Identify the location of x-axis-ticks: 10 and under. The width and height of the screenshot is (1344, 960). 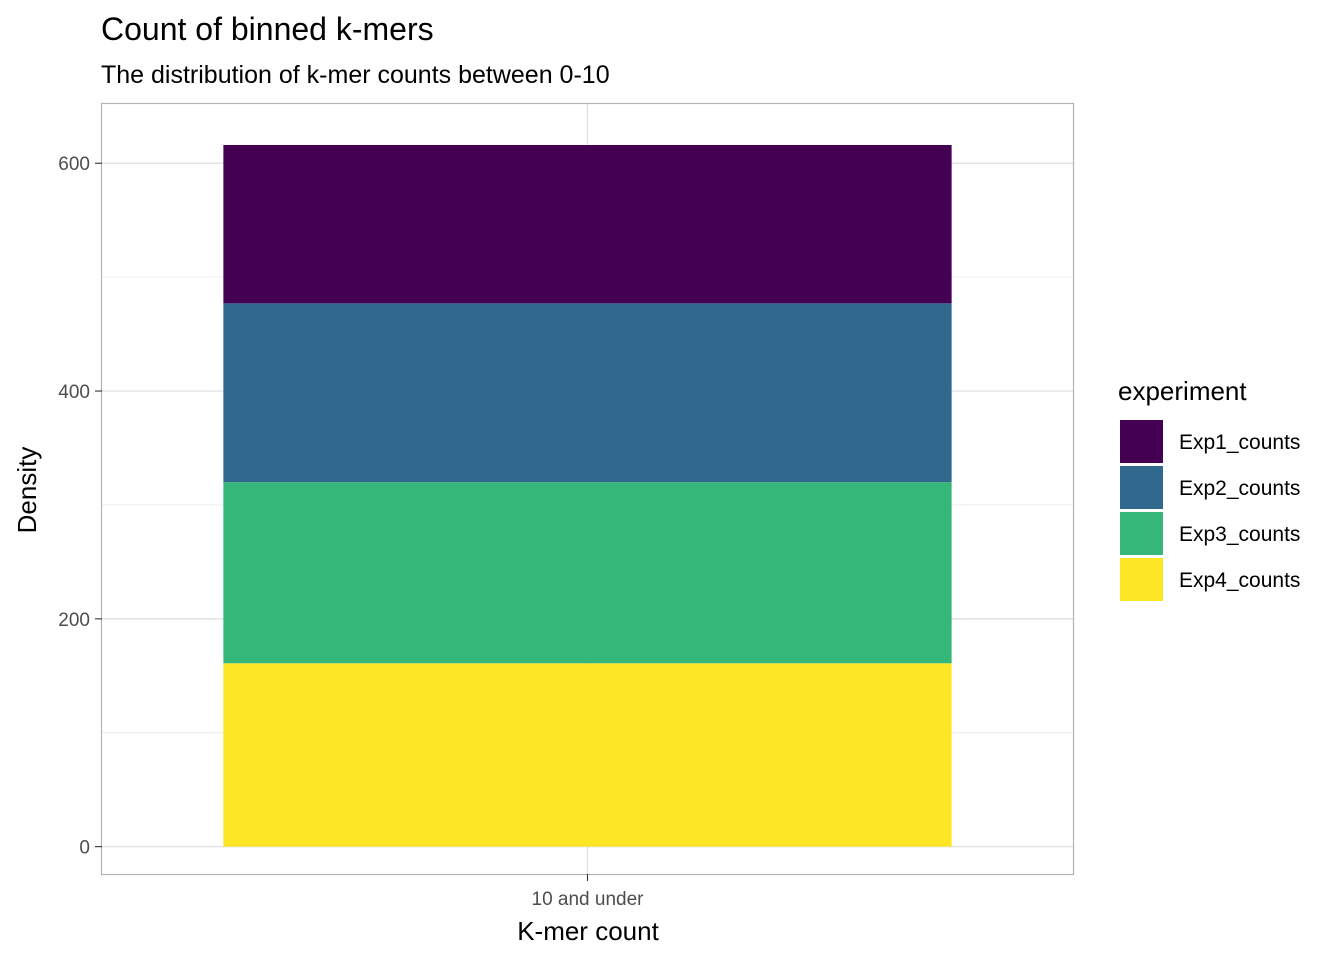
(588, 892).